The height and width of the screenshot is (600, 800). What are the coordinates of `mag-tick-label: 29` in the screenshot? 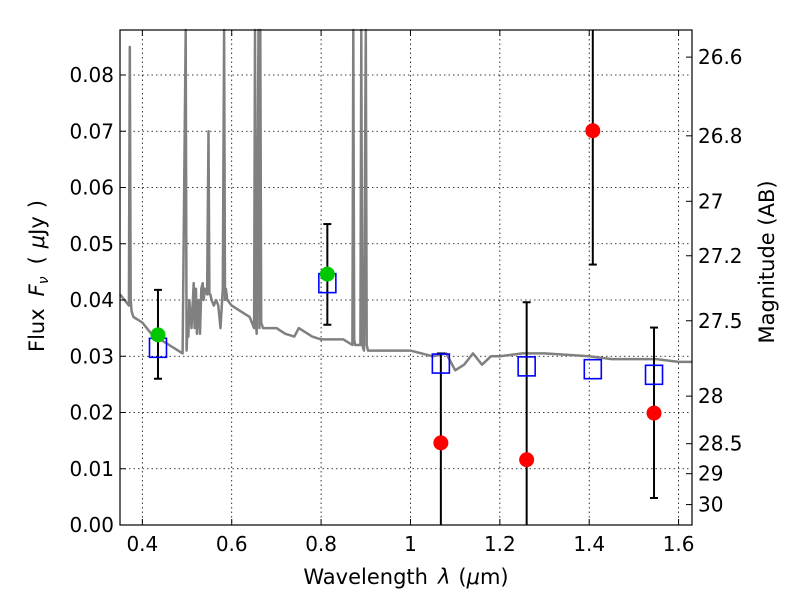 It's located at (710, 474).